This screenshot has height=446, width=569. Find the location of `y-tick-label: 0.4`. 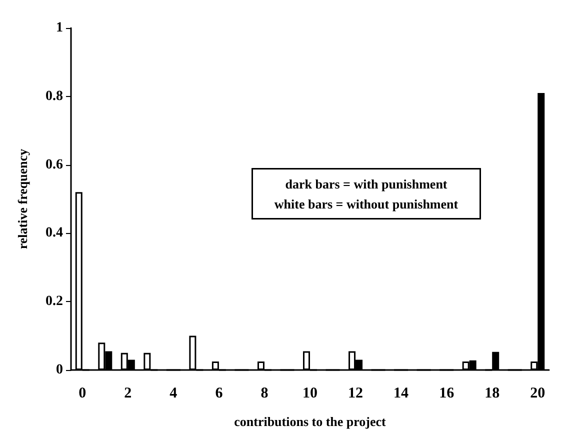

y-tick-label: 0.4 is located at coordinates (54, 233).